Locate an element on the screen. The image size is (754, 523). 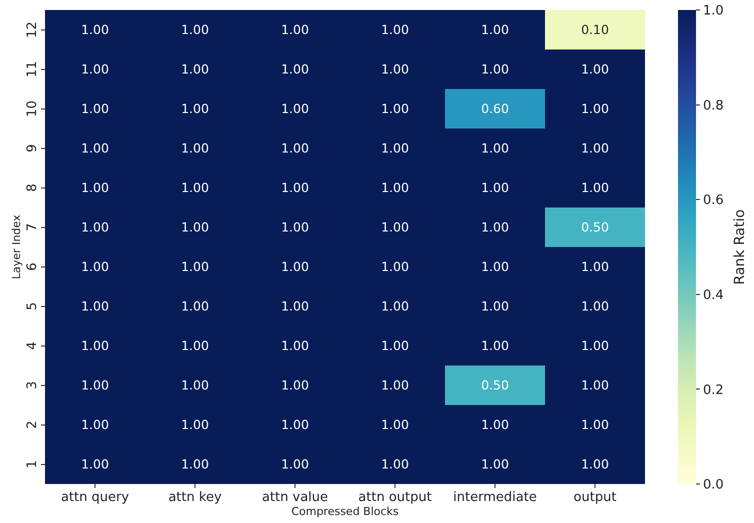
y-tick-label: 1 is located at coordinates (32, 464).